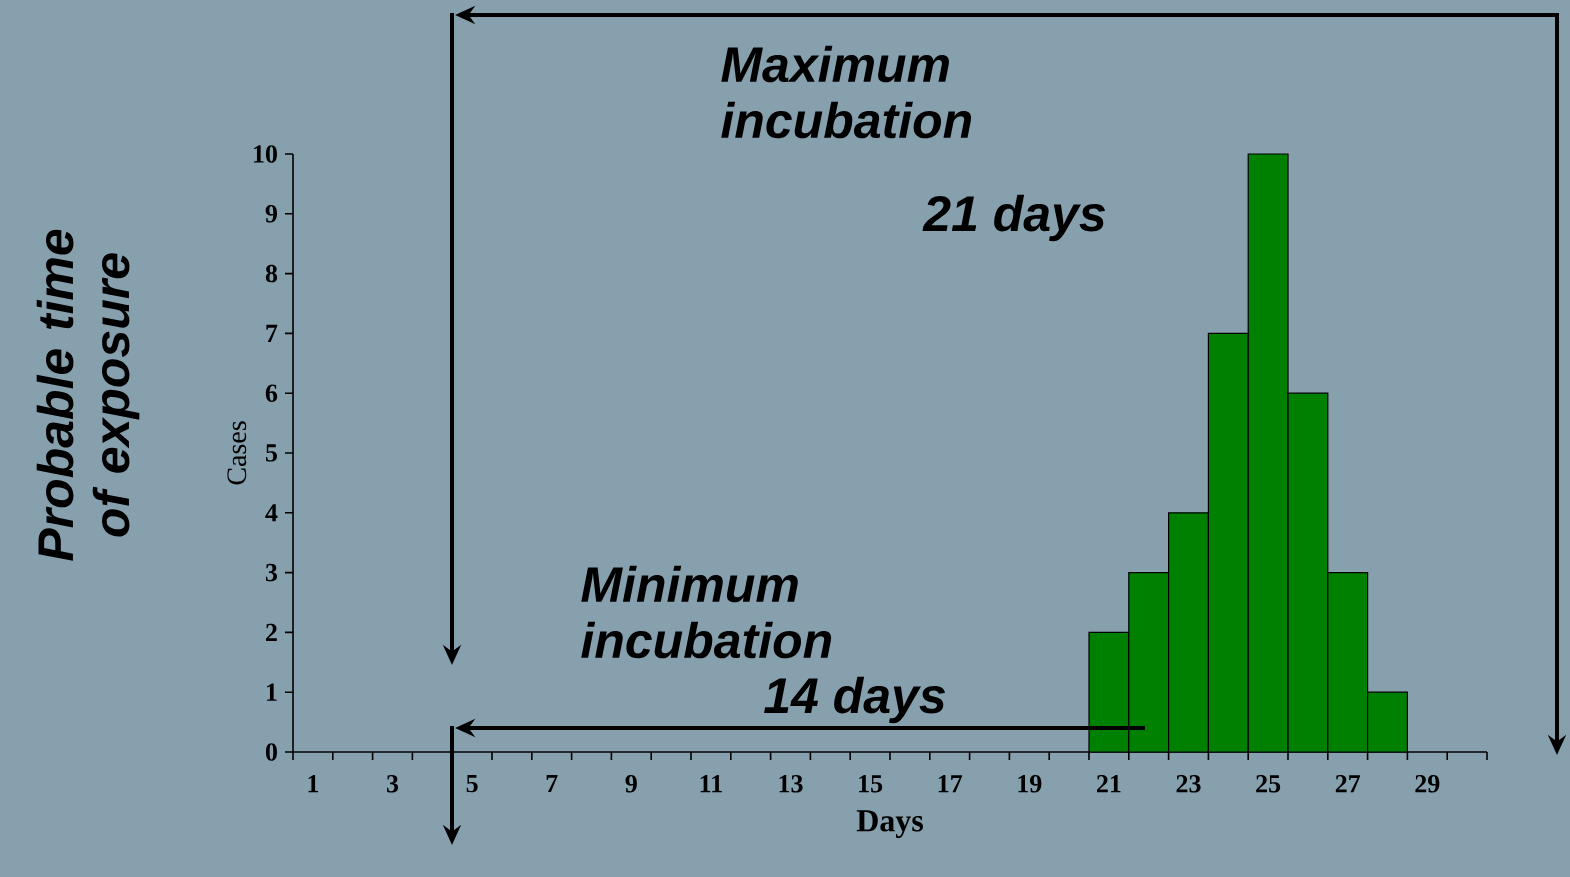 The width and height of the screenshot is (1570, 877). What do you see at coordinates (271, 752) in the screenshot?
I see `y-tick-label: 0` at bounding box center [271, 752].